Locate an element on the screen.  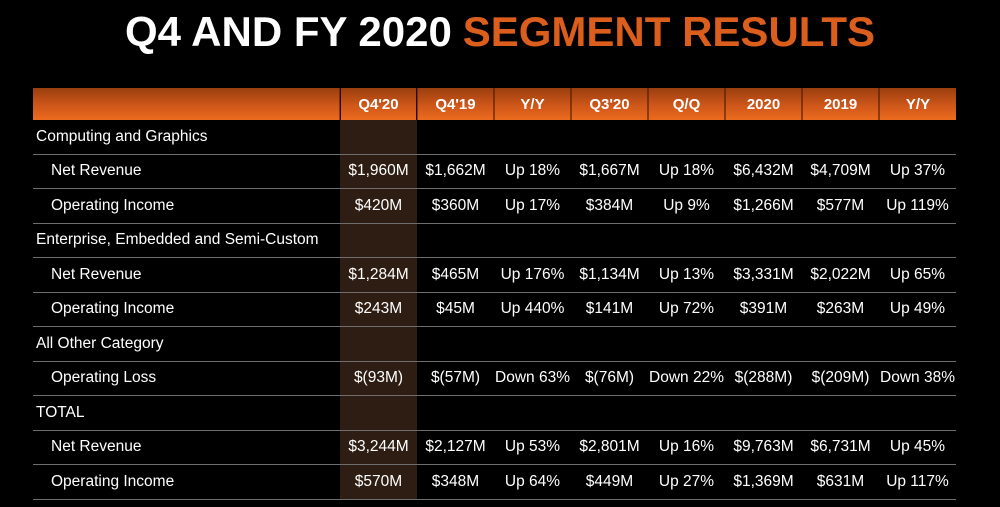
cell-value: $391M is located at coordinates (763, 309).